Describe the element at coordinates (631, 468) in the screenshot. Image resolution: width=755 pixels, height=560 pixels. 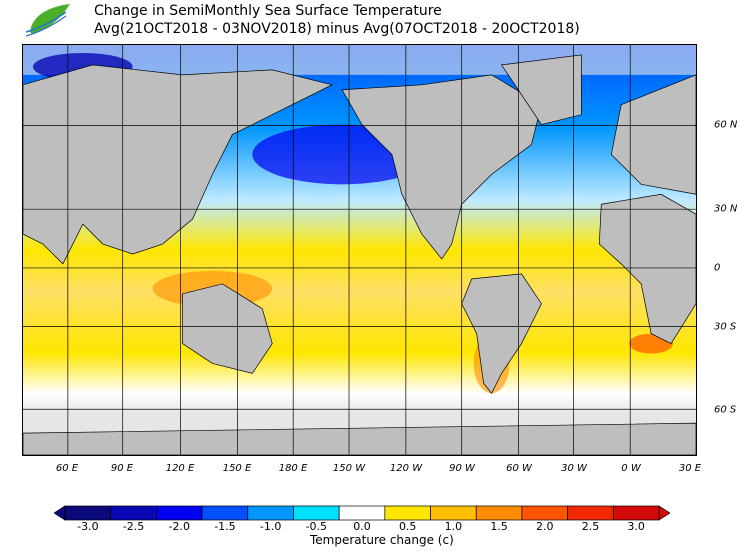
I see `lon-label: 0 W` at that location.